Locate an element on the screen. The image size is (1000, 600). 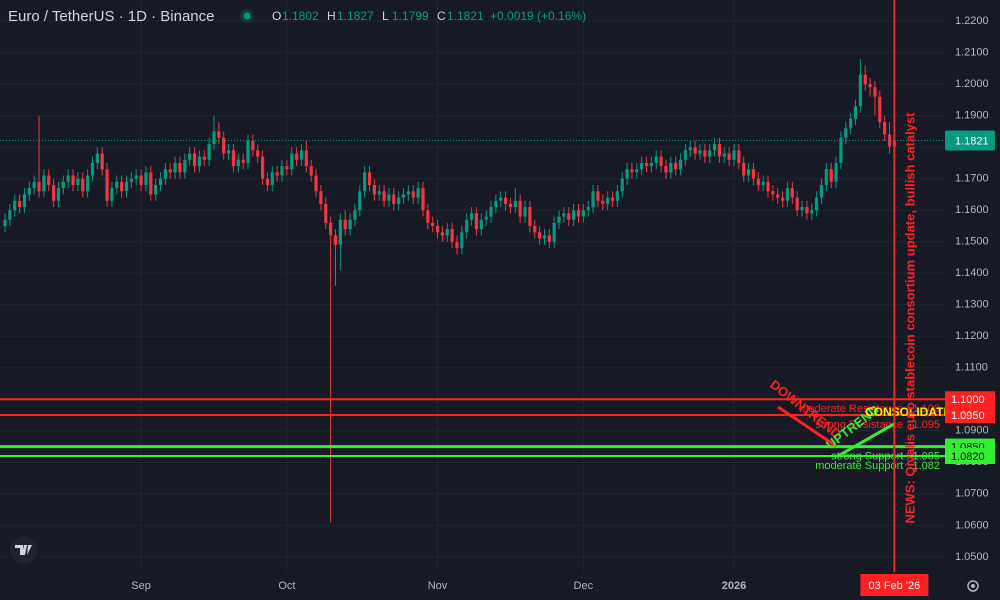
downtrend-line is located at coordinates (807, 426).